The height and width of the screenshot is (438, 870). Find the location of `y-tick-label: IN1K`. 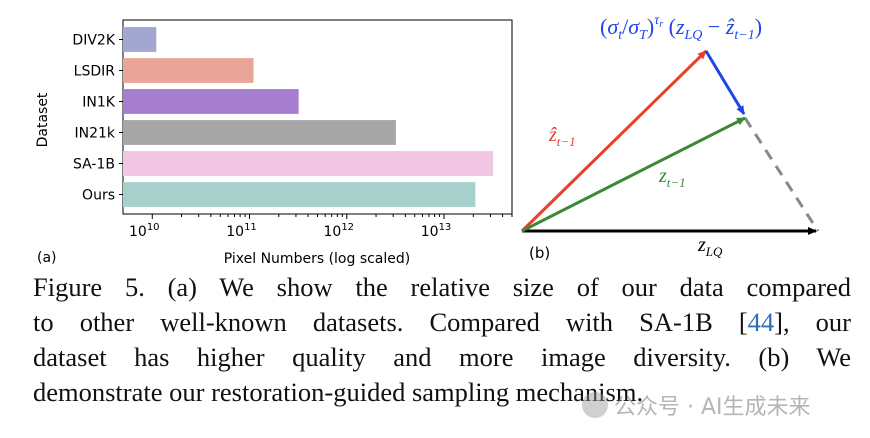

y-tick-label: IN1K is located at coordinates (99, 103).